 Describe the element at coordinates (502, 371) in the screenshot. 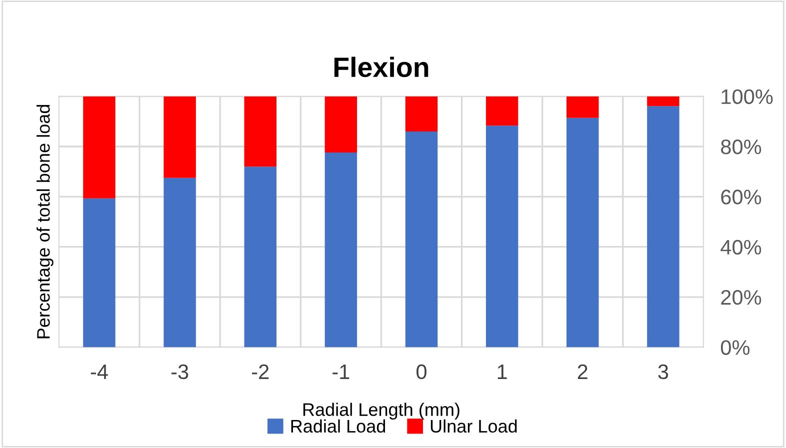

I see `x-tick-label: 1` at that location.